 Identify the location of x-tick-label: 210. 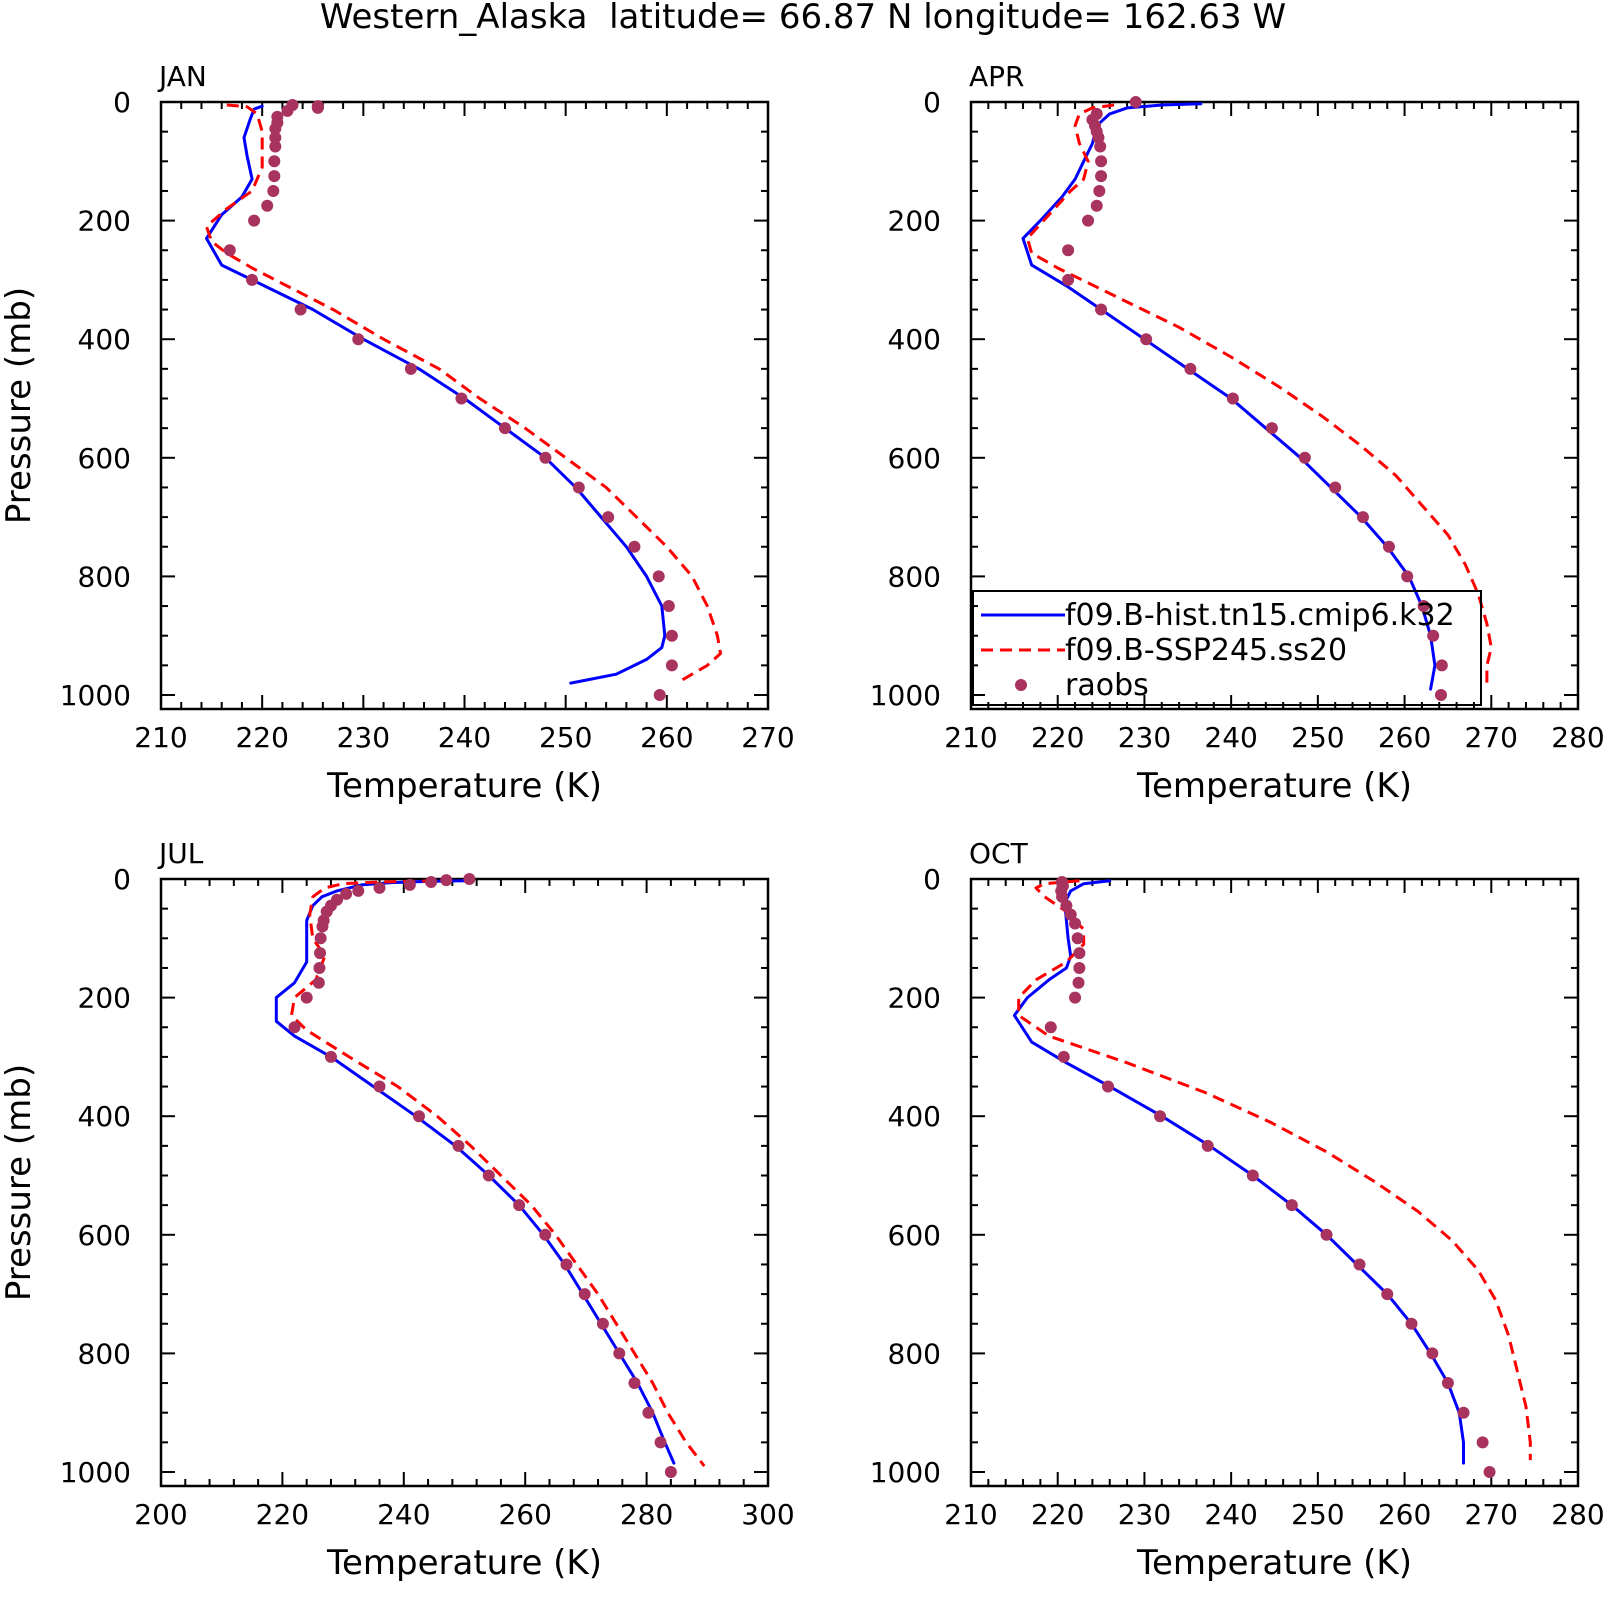
(160, 737).